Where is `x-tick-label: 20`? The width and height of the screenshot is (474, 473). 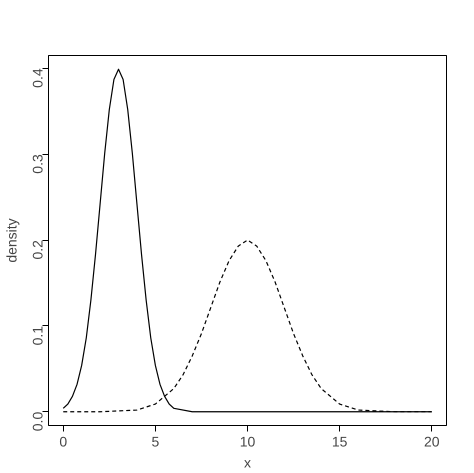 x-tick-label: 20 is located at coordinates (432, 442).